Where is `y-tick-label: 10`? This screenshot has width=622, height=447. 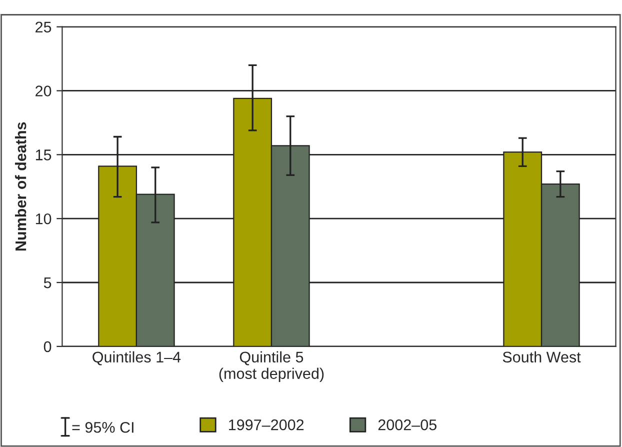
y-tick-label: 10 is located at coordinates (44, 218).